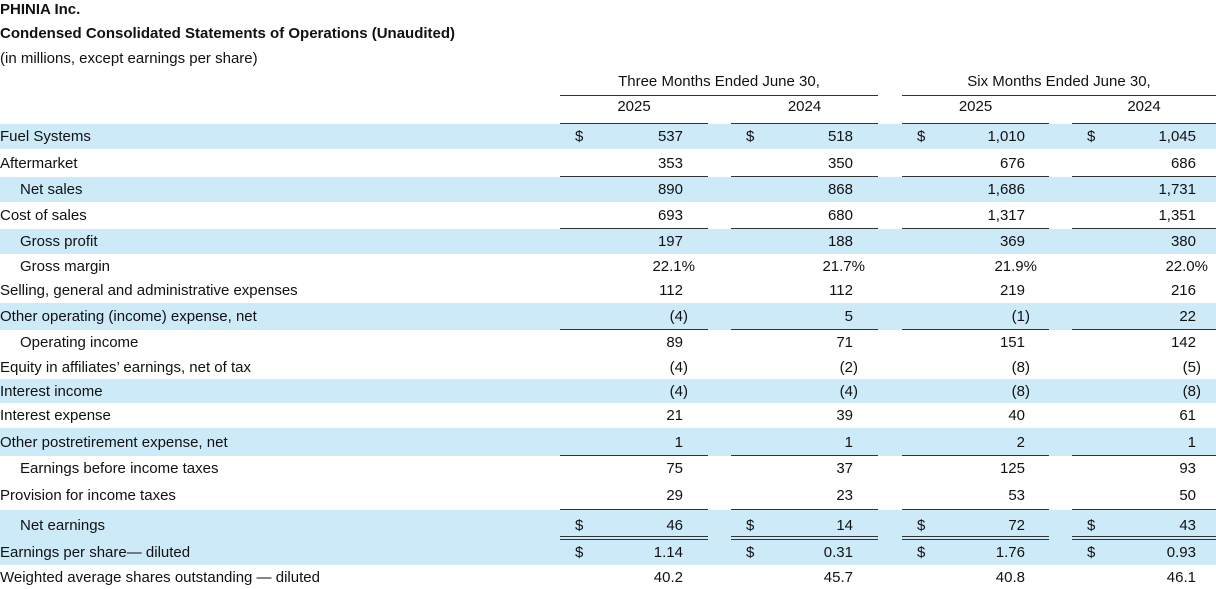 This screenshot has height=589, width=1216. I want to click on value: 197, so click(670, 241).